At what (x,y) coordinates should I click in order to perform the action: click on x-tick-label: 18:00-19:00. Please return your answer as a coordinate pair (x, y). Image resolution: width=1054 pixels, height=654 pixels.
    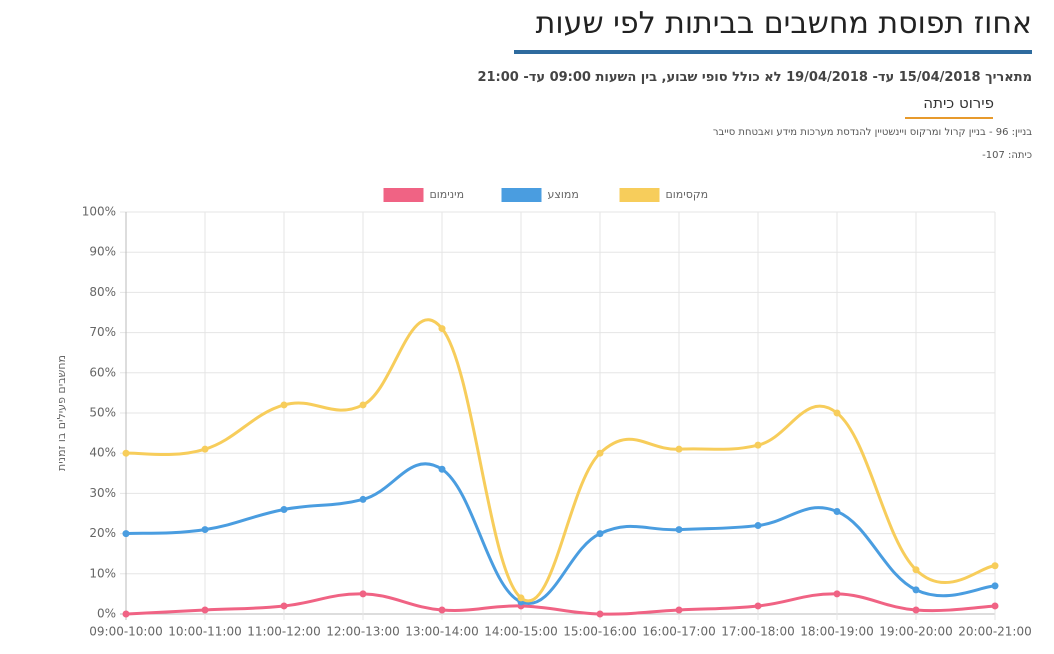
    Looking at the image, I should click on (837, 632).